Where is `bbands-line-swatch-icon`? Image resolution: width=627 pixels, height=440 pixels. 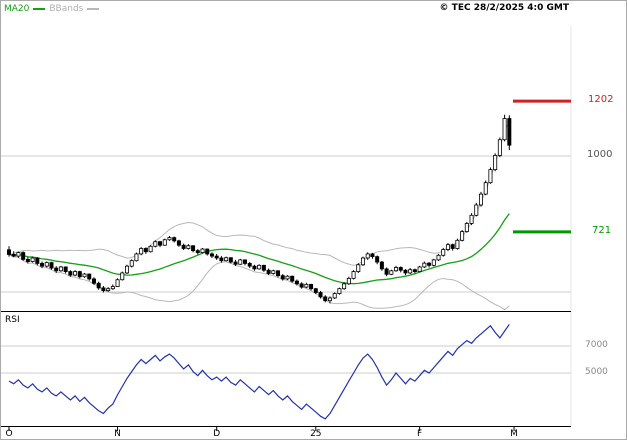 bbands-line-swatch-icon is located at coordinates (93, 9).